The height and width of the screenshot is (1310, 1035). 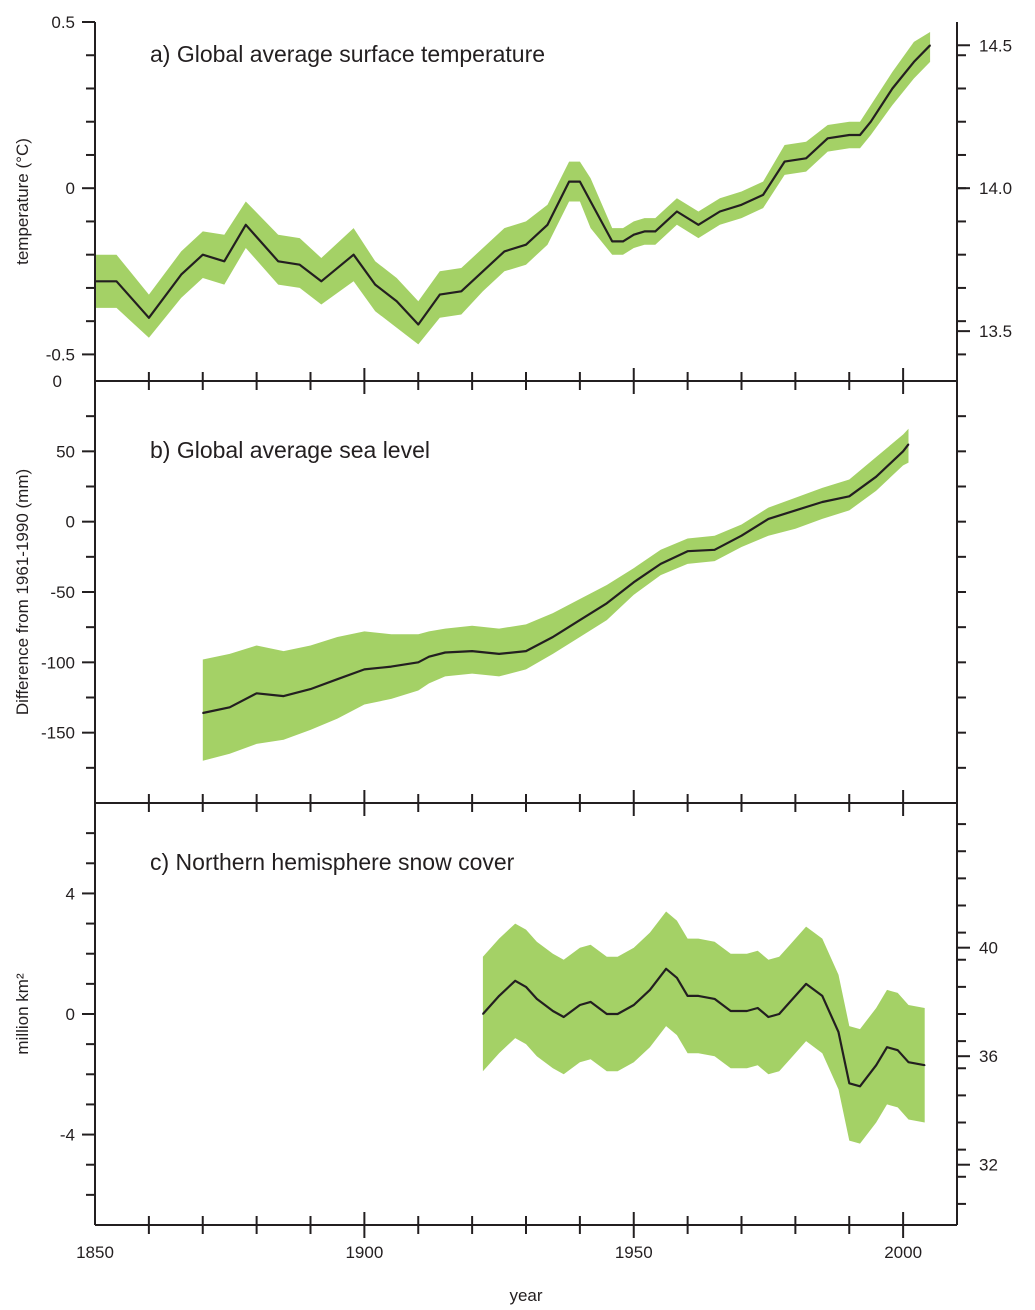 What do you see at coordinates (60, 354) in the screenshot?
I see `y-tick-label-0-0: -0.5` at bounding box center [60, 354].